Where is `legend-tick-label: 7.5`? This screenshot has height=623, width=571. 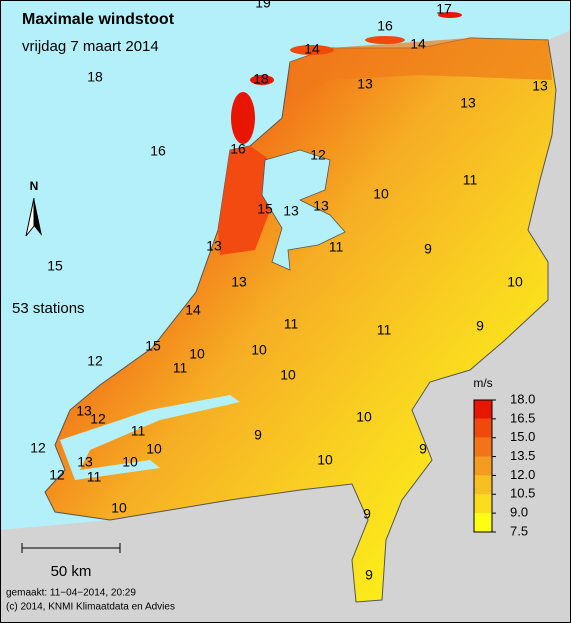 legend-tick-label: 7.5 is located at coordinates (519, 530).